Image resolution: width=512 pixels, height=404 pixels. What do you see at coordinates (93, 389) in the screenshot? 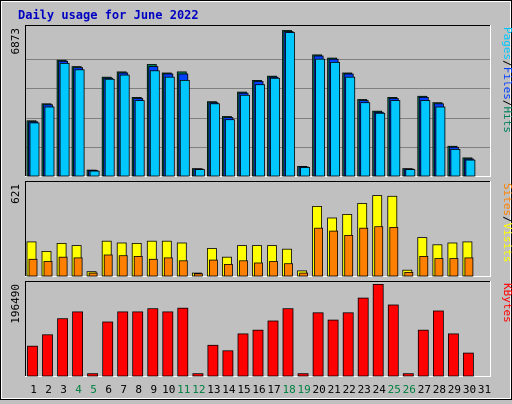
I see `x-label-day-5: 5` at bounding box center [93, 389].